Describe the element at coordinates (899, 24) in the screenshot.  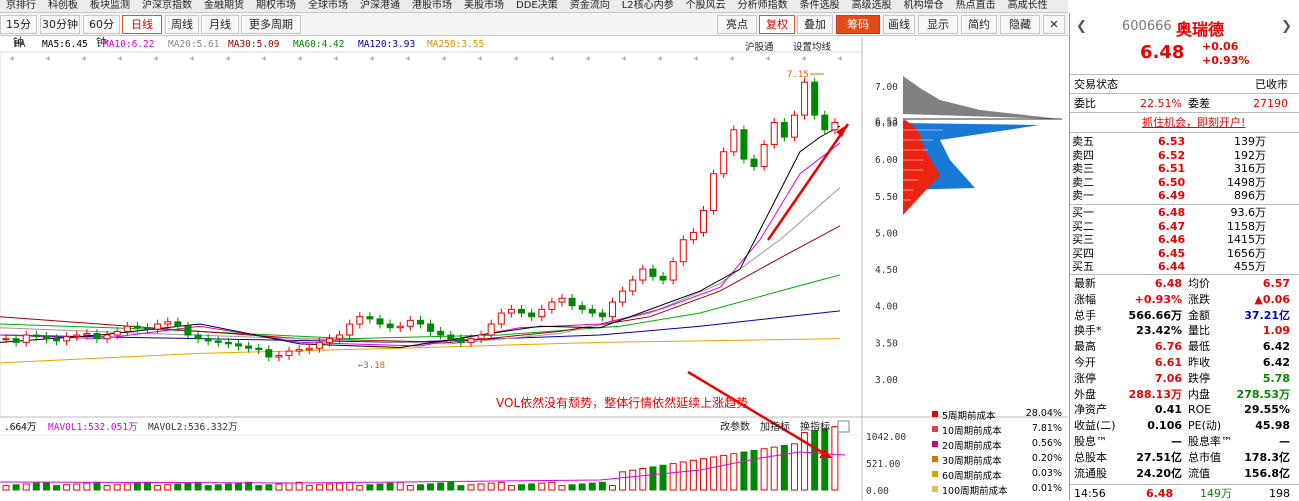
I see `draw-line-button: 画线` at that location.